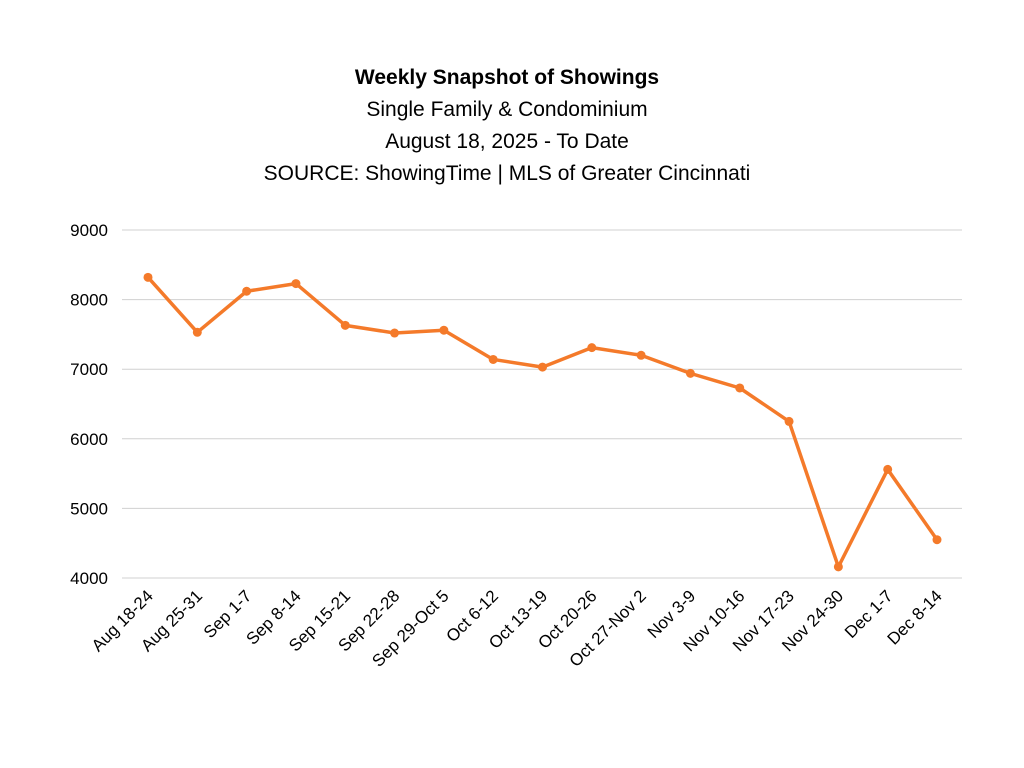 This screenshot has height=768, width=1024. I want to click on y-tick-label: 4000, so click(89, 578).